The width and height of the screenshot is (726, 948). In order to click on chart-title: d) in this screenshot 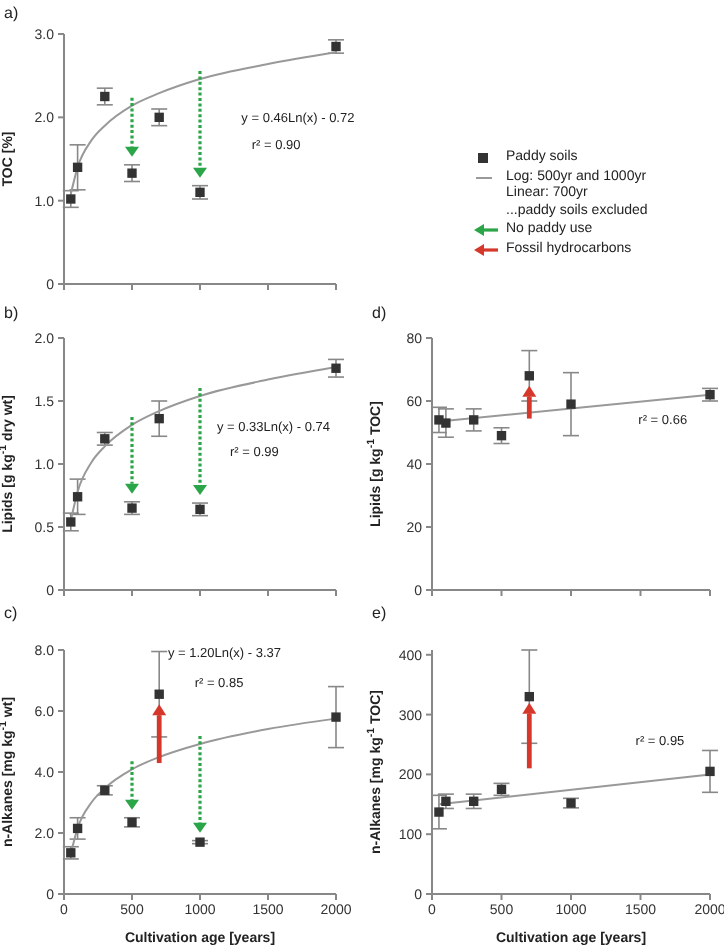, I will do `click(379, 313)`.